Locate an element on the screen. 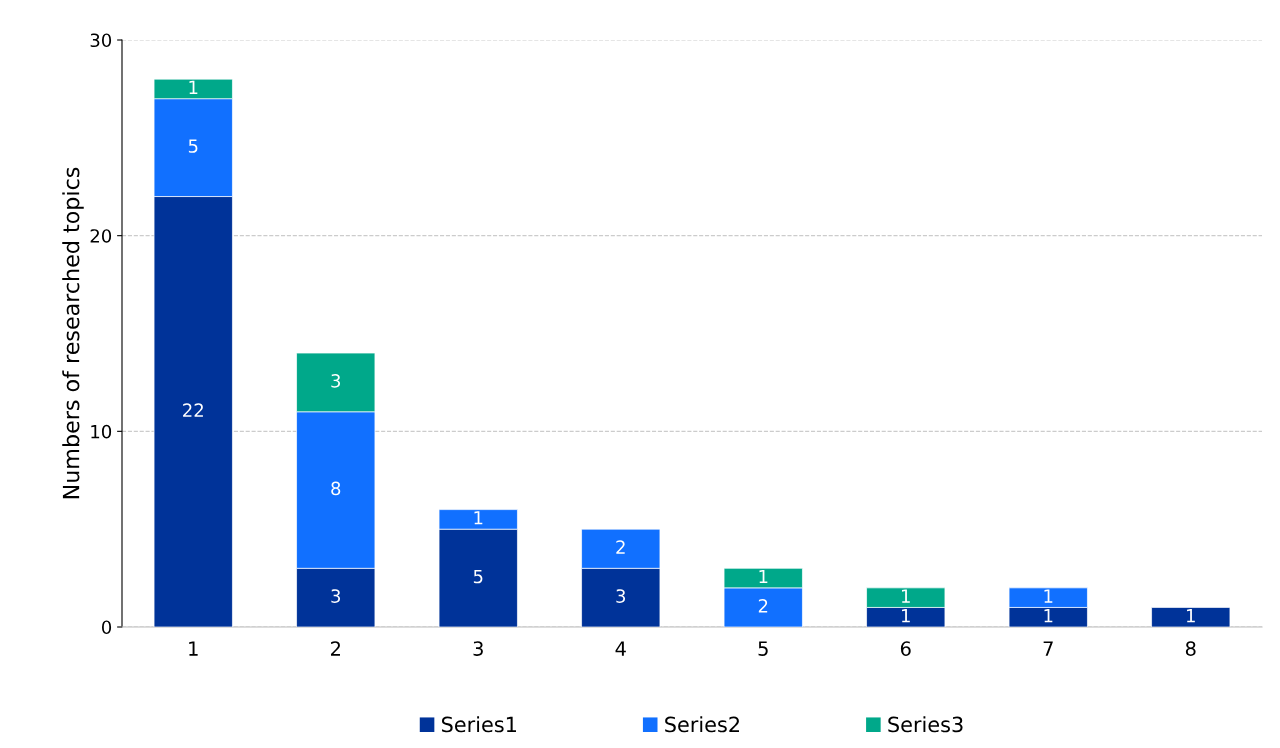 The image size is (1280, 748). x-tick-label: 7 is located at coordinates (1048, 648).